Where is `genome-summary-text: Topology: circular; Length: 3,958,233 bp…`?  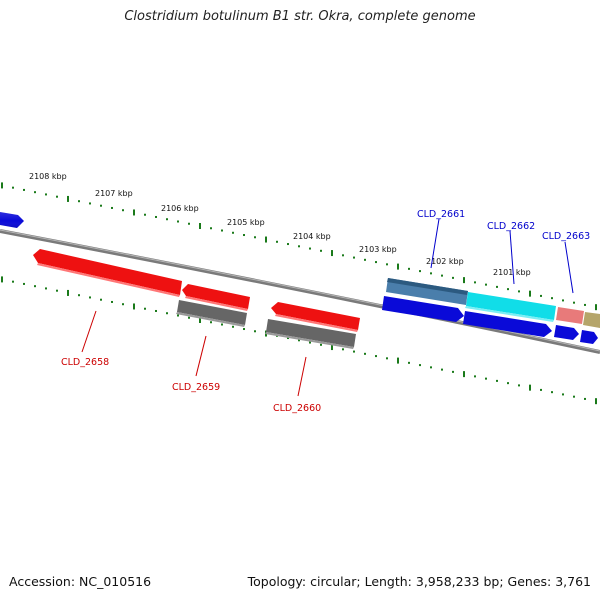
genome-summary-text: Topology: circular; Length: 3,958,233 bp… is located at coordinates (419, 581).